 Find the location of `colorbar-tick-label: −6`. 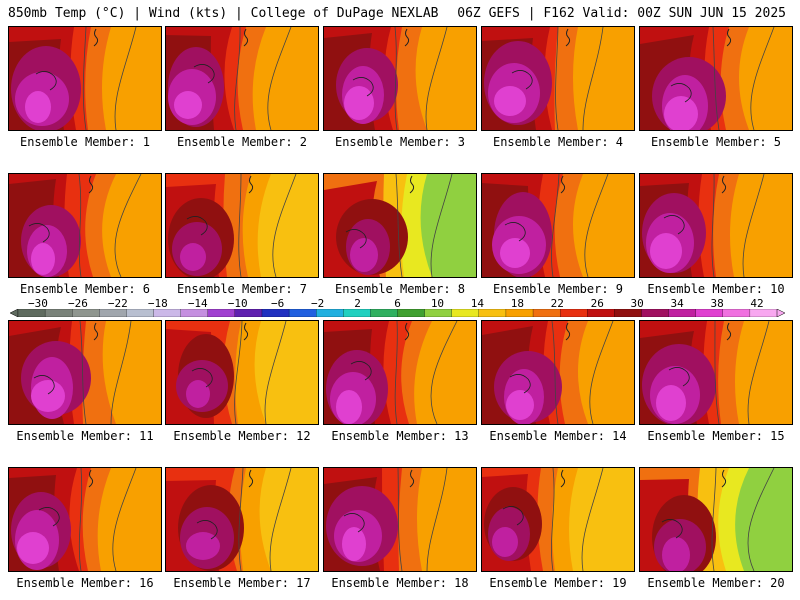

colorbar-tick-label: −6 is located at coordinates (278, 303).